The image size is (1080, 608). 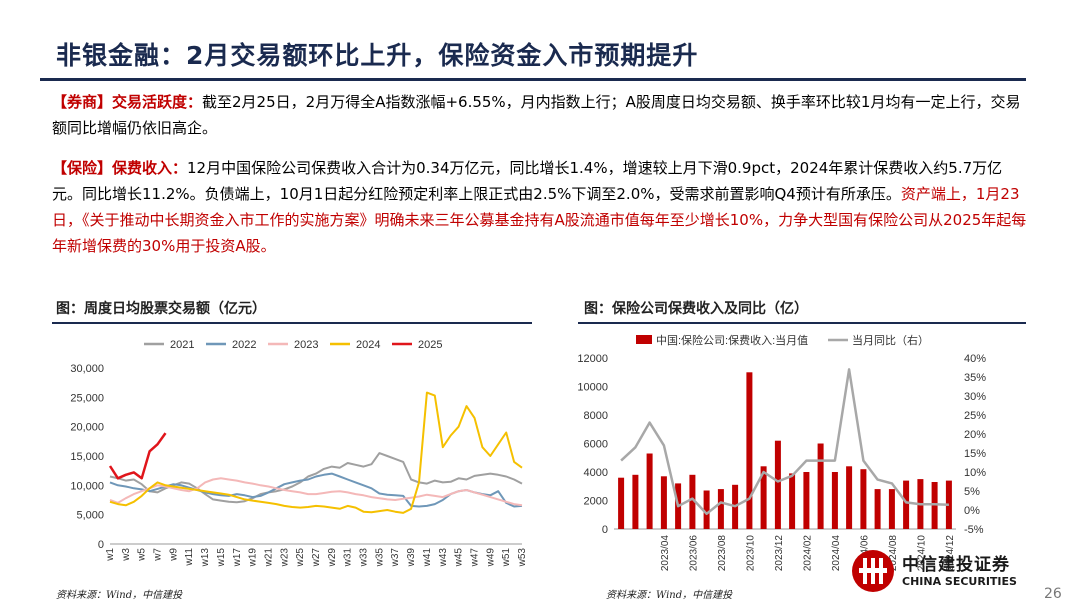 What do you see at coordinates (110, 555) in the screenshot?
I see `x-tick-label: w1` at bounding box center [110, 555].